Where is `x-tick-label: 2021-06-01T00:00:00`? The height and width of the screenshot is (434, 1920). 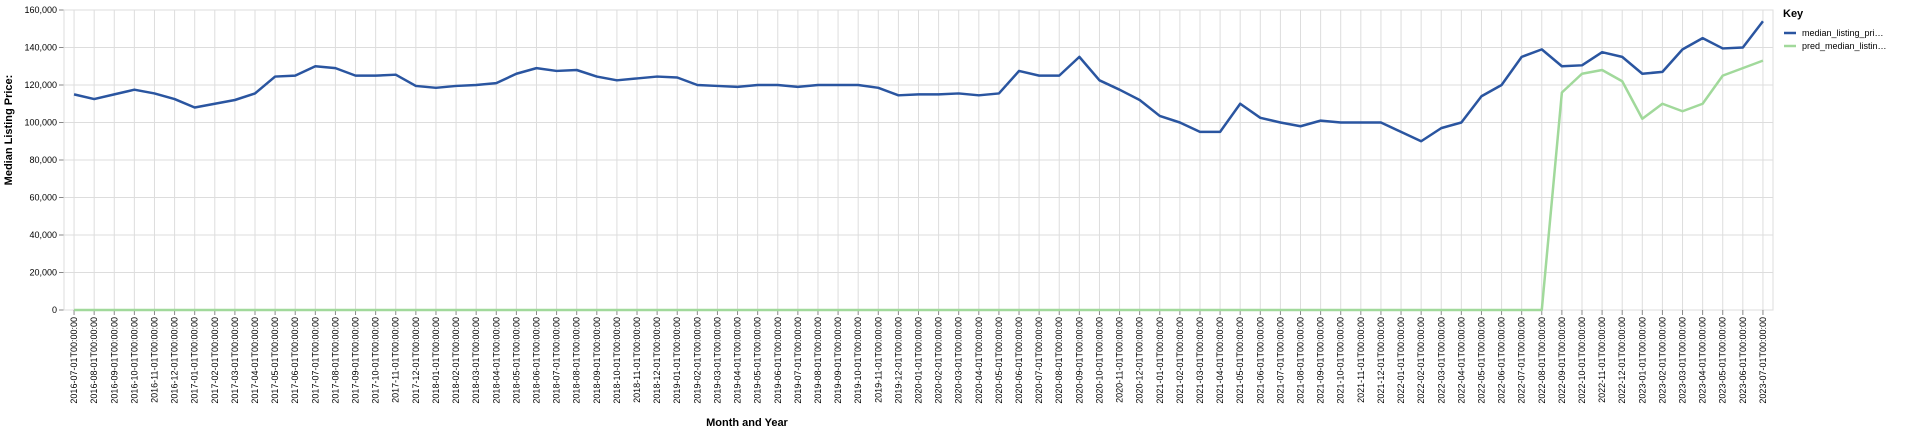 x-tick-label: 2021-06-01T00:00:00 is located at coordinates (1260, 360).